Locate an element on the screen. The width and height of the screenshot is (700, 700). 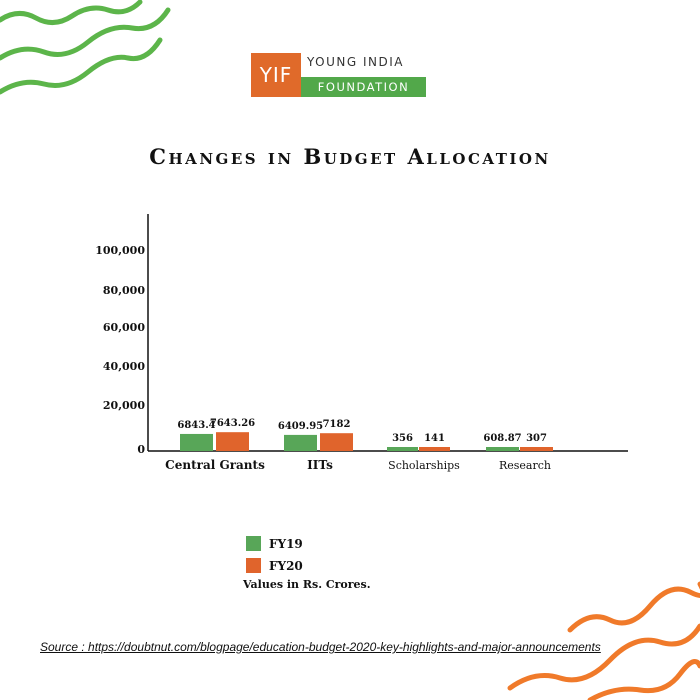
green-squiggle-decoration is located at coordinates (85, 47).